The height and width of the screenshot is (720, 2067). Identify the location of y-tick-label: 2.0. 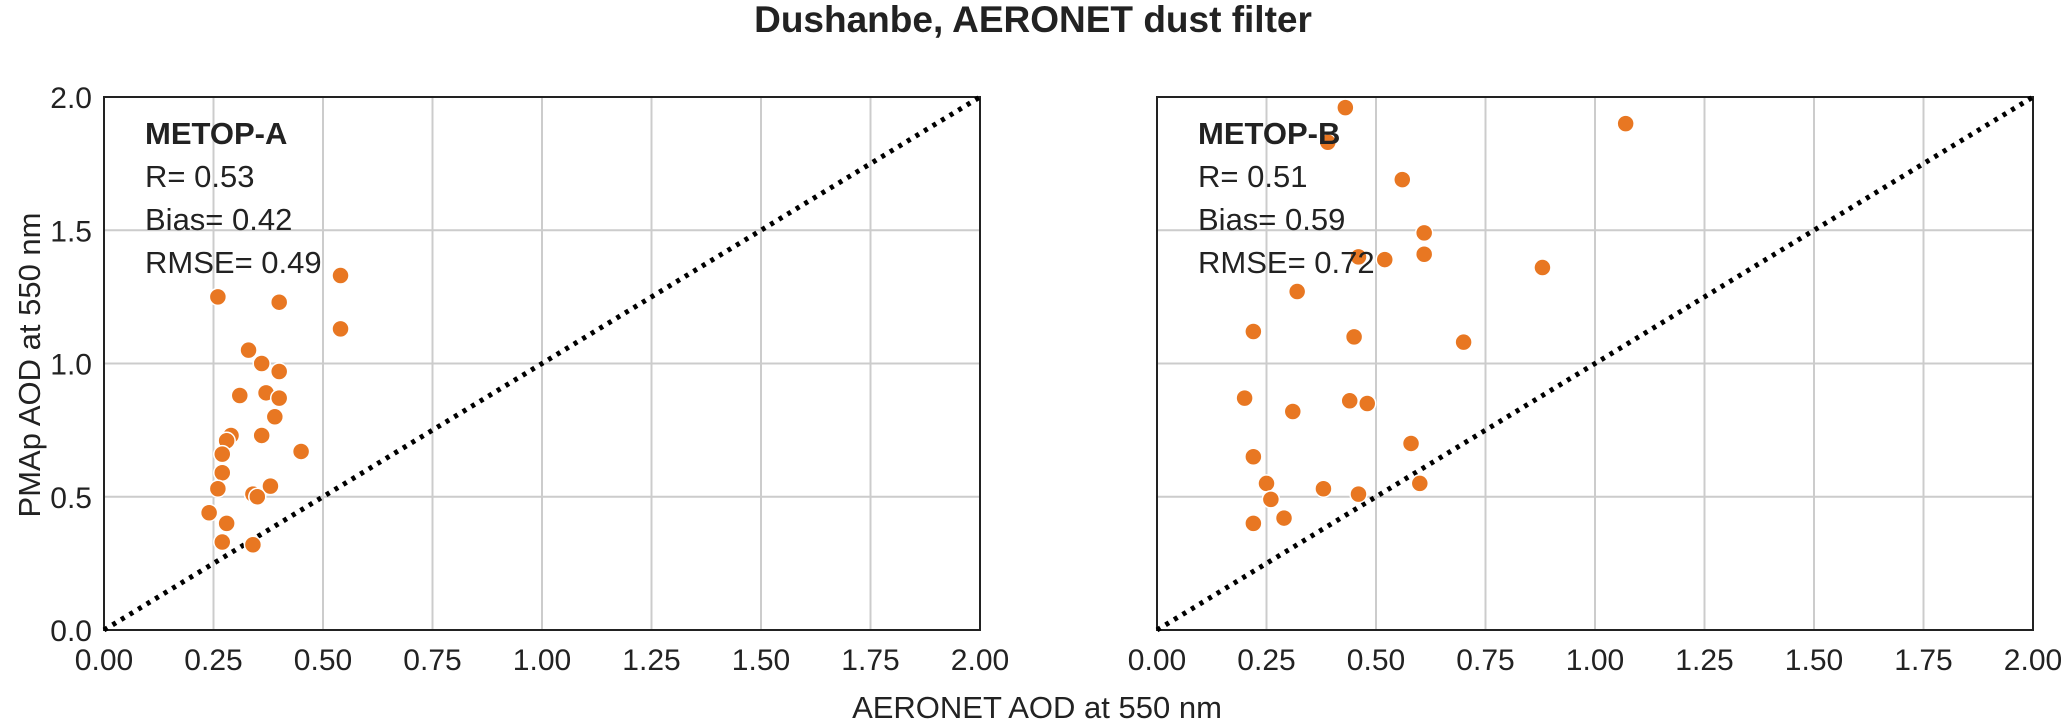
(71, 98).